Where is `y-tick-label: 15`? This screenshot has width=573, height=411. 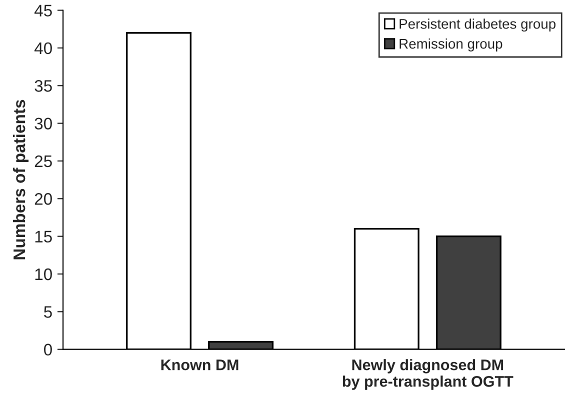 y-tick-label: 15 is located at coordinates (43, 236).